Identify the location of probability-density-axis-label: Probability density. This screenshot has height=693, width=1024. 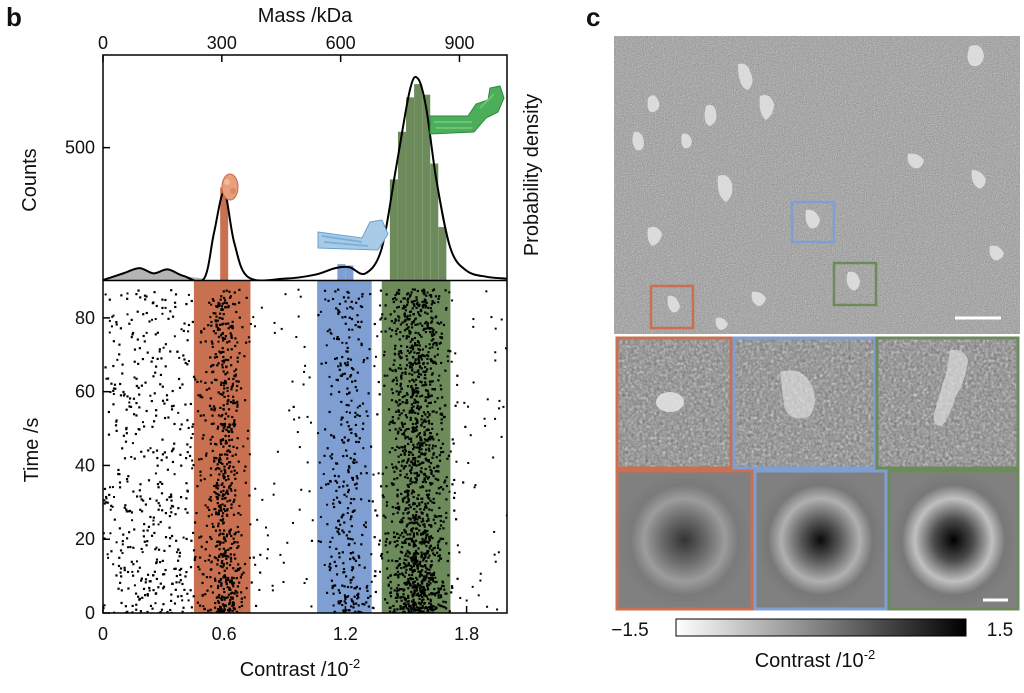
(532, 175).